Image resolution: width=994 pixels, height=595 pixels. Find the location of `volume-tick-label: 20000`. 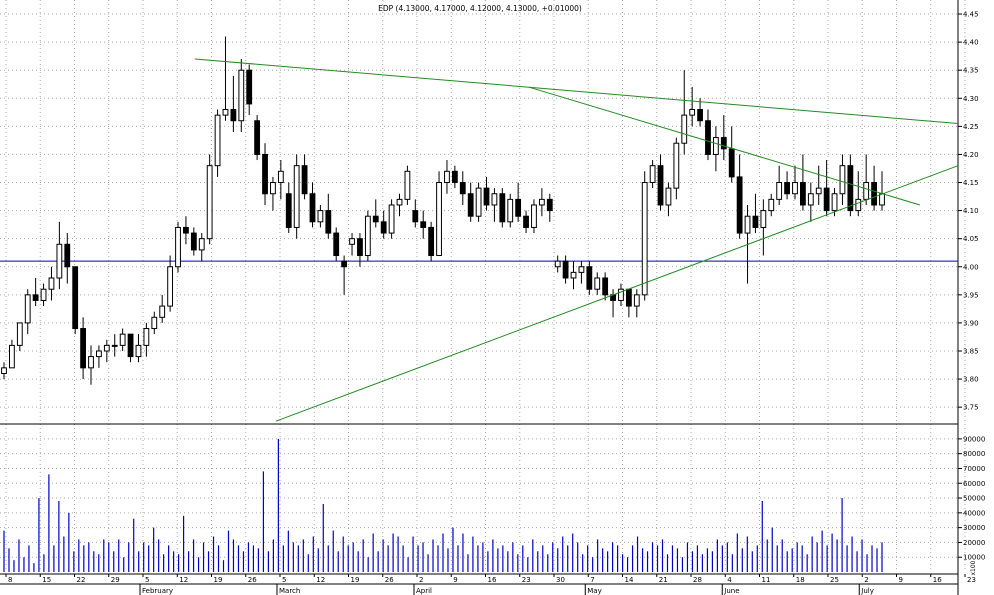

volume-tick-label: 20000 is located at coordinates (974, 543).